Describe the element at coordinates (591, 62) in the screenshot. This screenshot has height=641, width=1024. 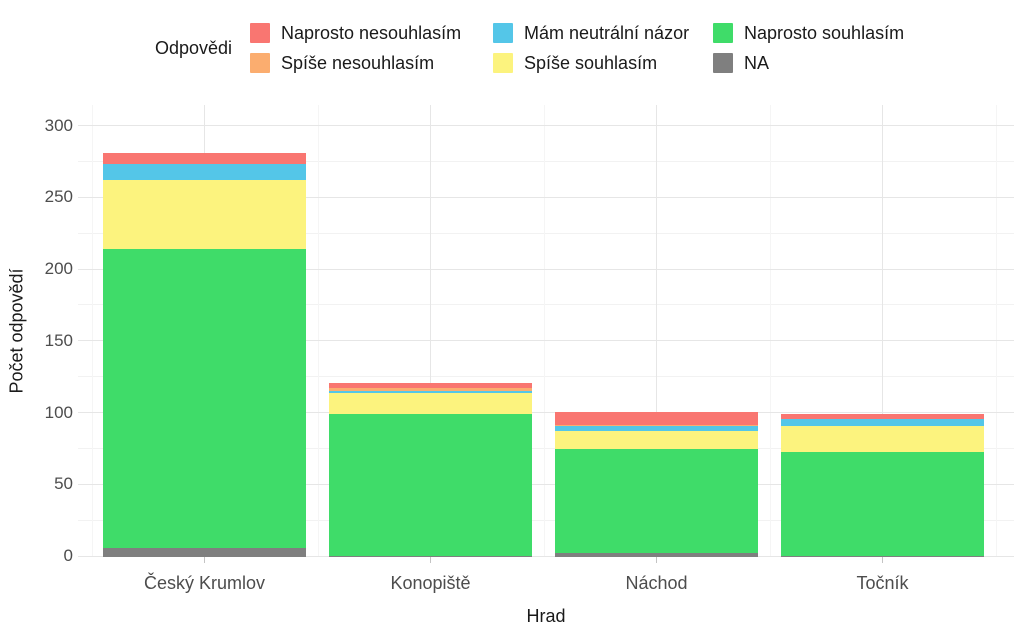
I see `legend-item-label: Spíše souhlasím` at that location.